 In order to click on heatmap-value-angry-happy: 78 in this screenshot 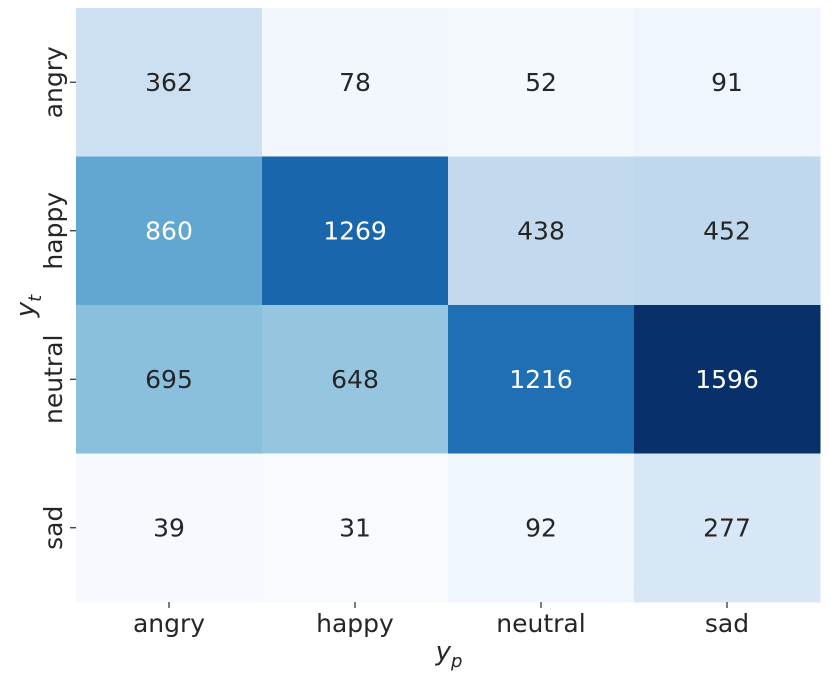, I will do `click(355, 82)`.